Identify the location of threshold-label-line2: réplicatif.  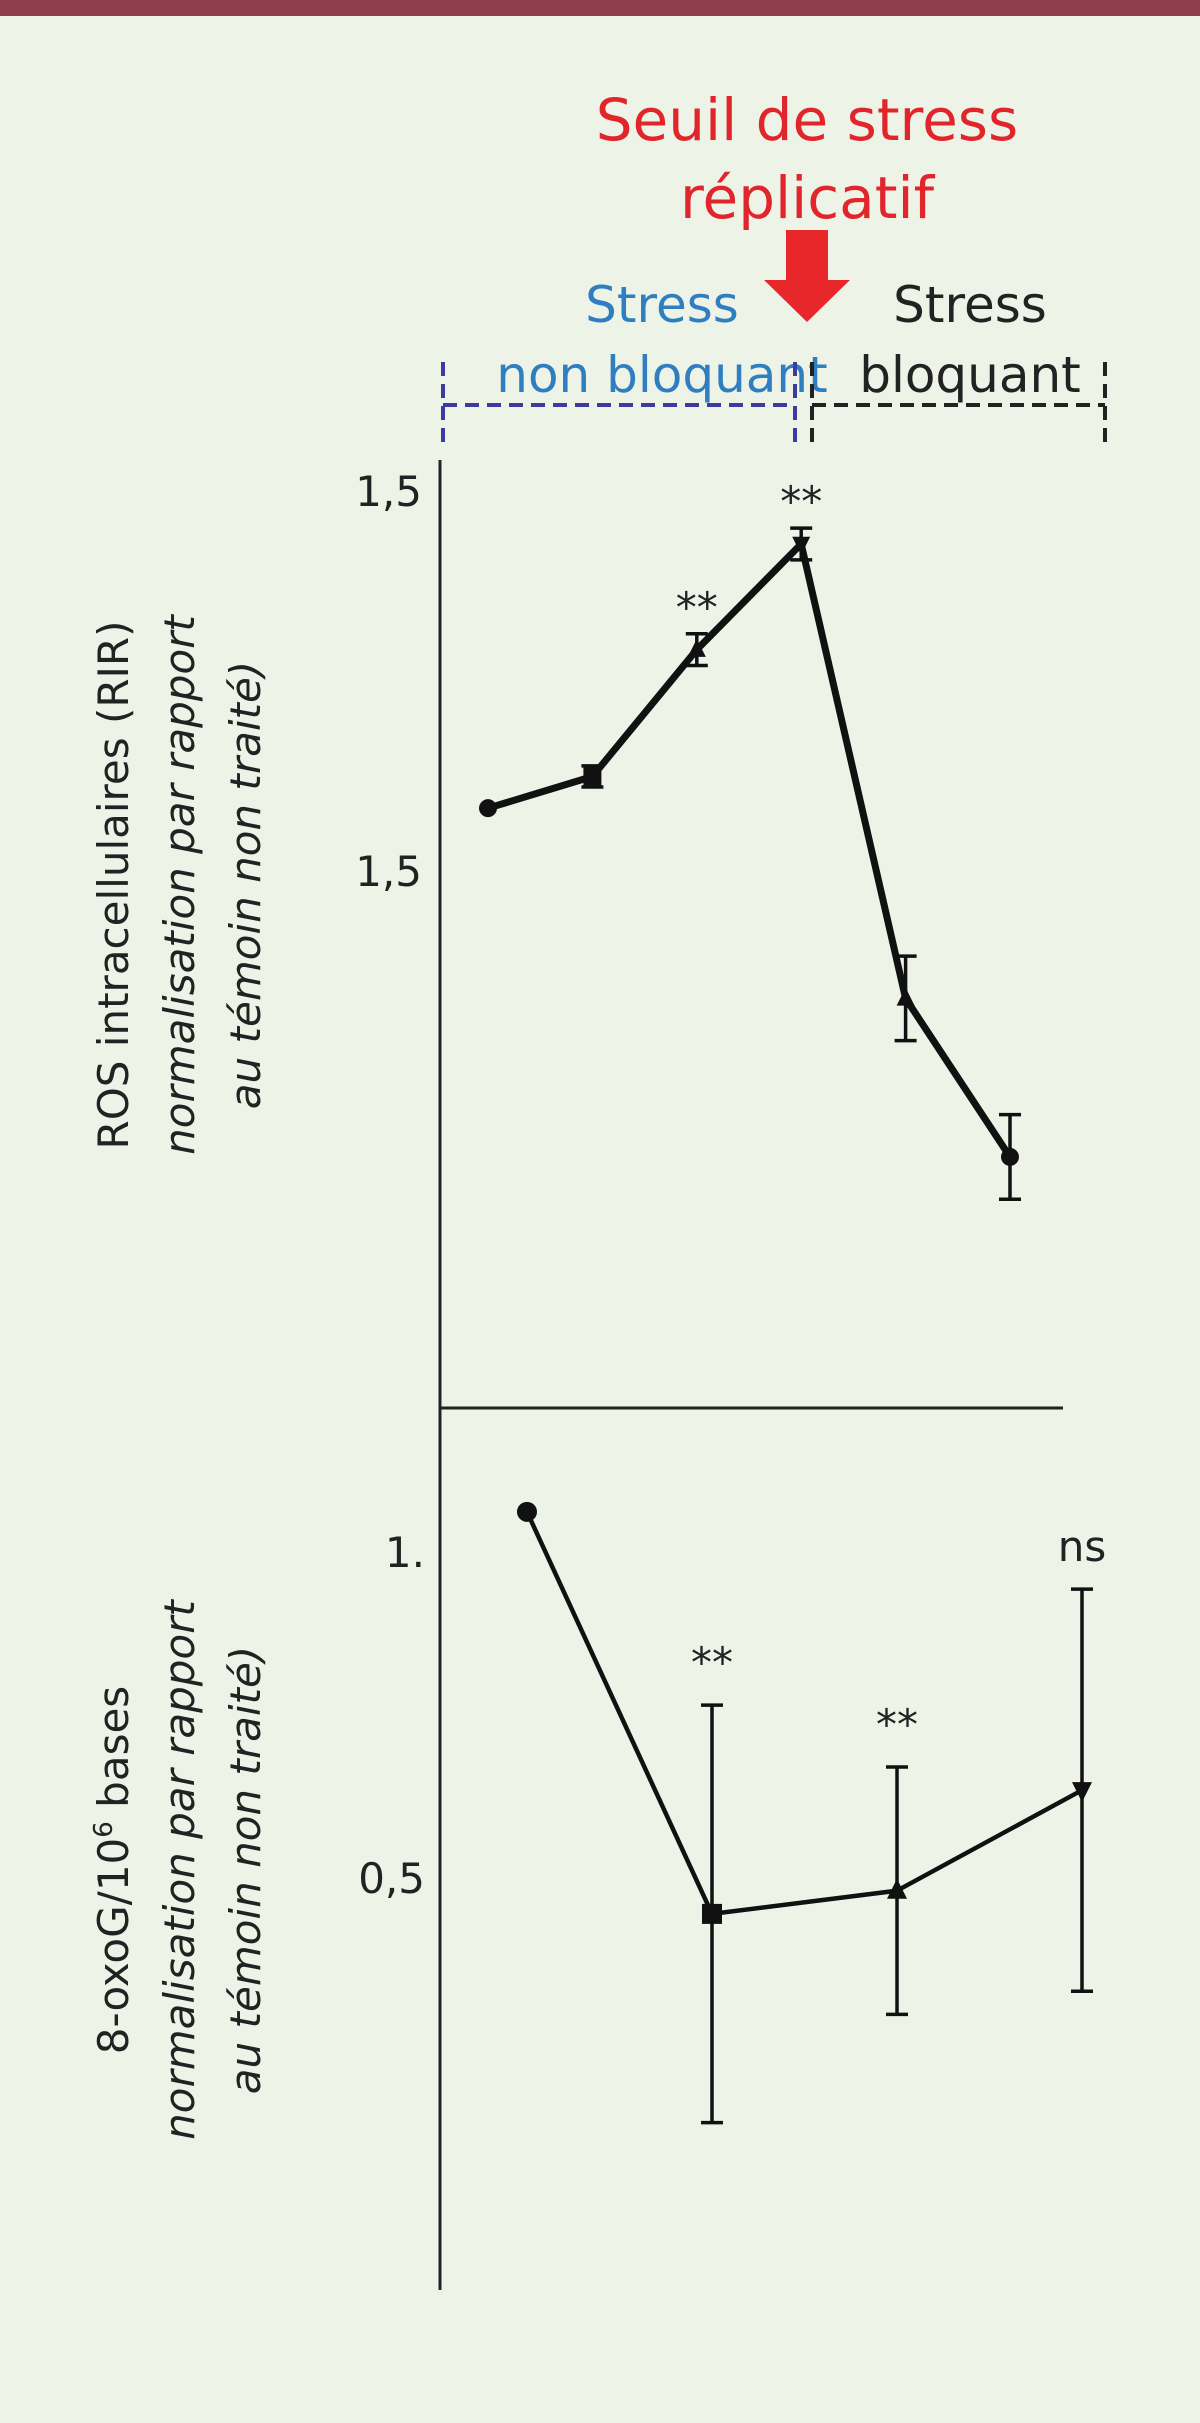
(808, 198).